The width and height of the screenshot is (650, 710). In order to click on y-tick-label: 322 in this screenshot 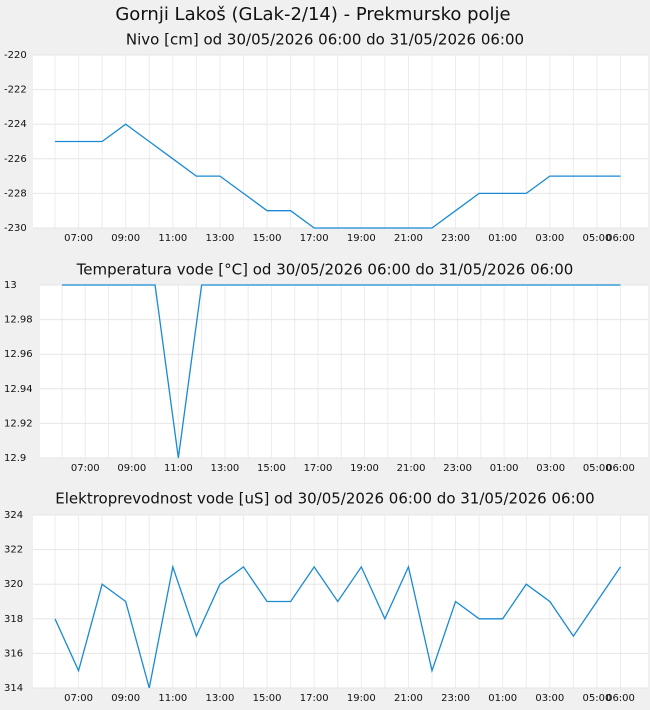, I will do `click(13, 550)`.